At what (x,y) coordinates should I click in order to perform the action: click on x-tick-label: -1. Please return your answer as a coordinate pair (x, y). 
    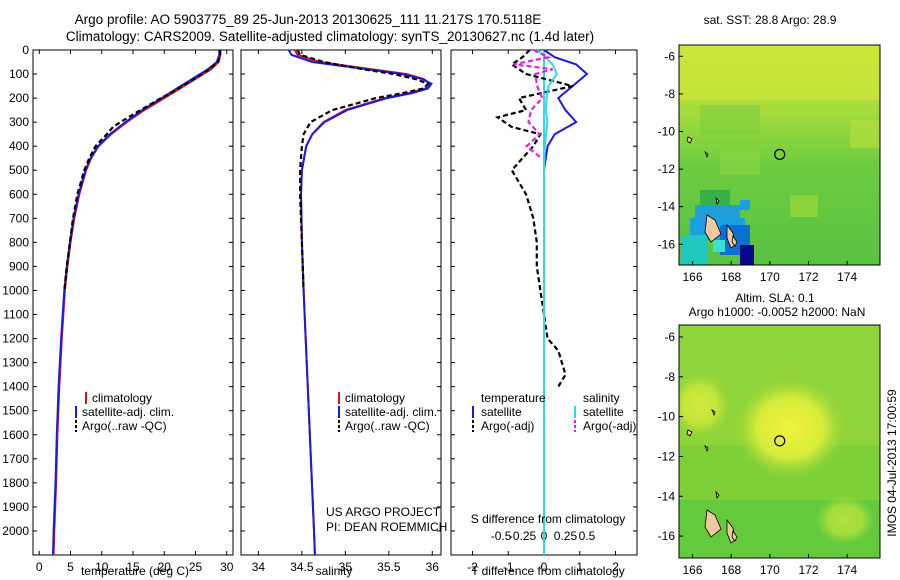
    Looking at the image, I should click on (508, 567).